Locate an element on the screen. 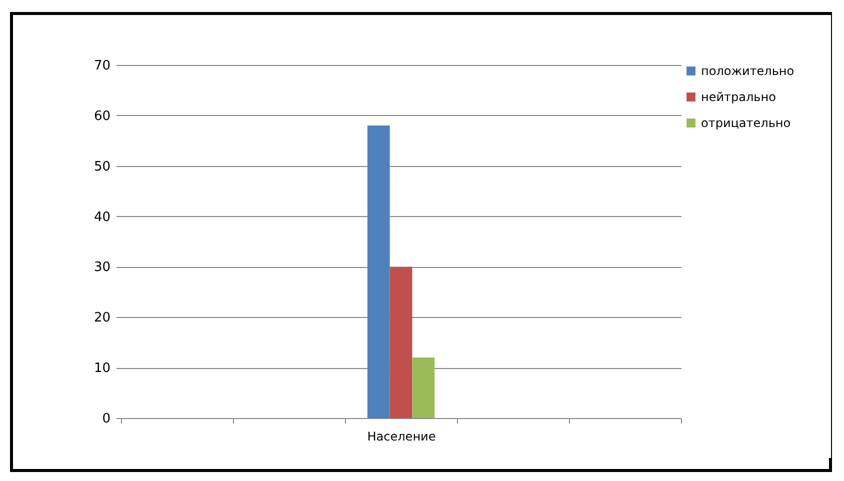 The image size is (844, 481). legend-label: положительно is located at coordinates (747, 71).